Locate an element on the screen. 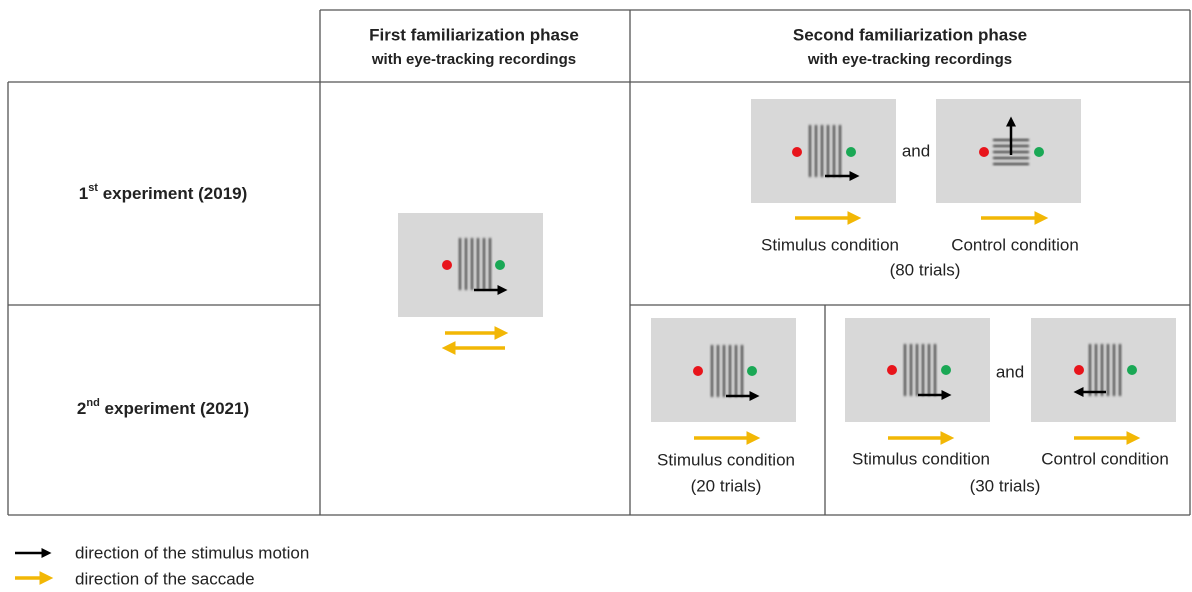  ordinal-suffix: nd is located at coordinates (92, 403).